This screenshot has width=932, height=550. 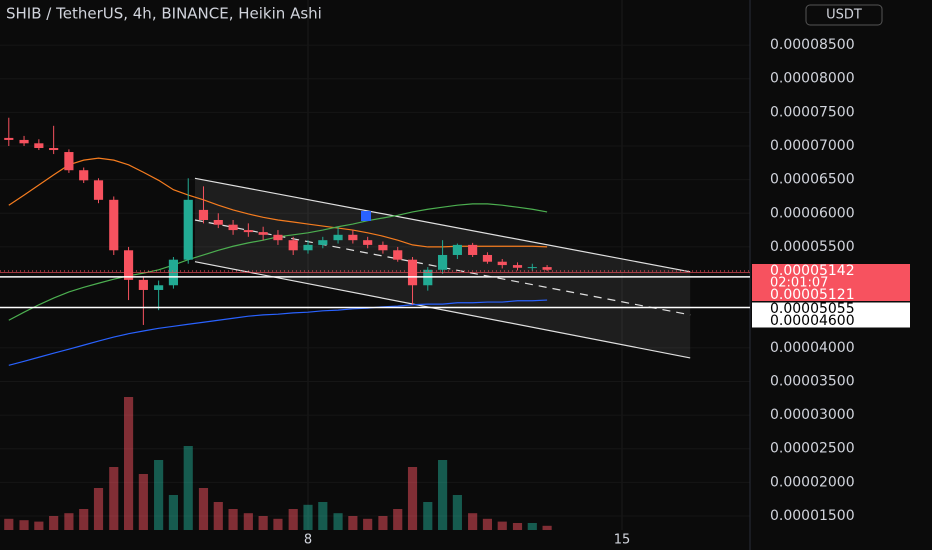 What do you see at coordinates (442, 225) in the screenshot?
I see `channel-upper` at bounding box center [442, 225].